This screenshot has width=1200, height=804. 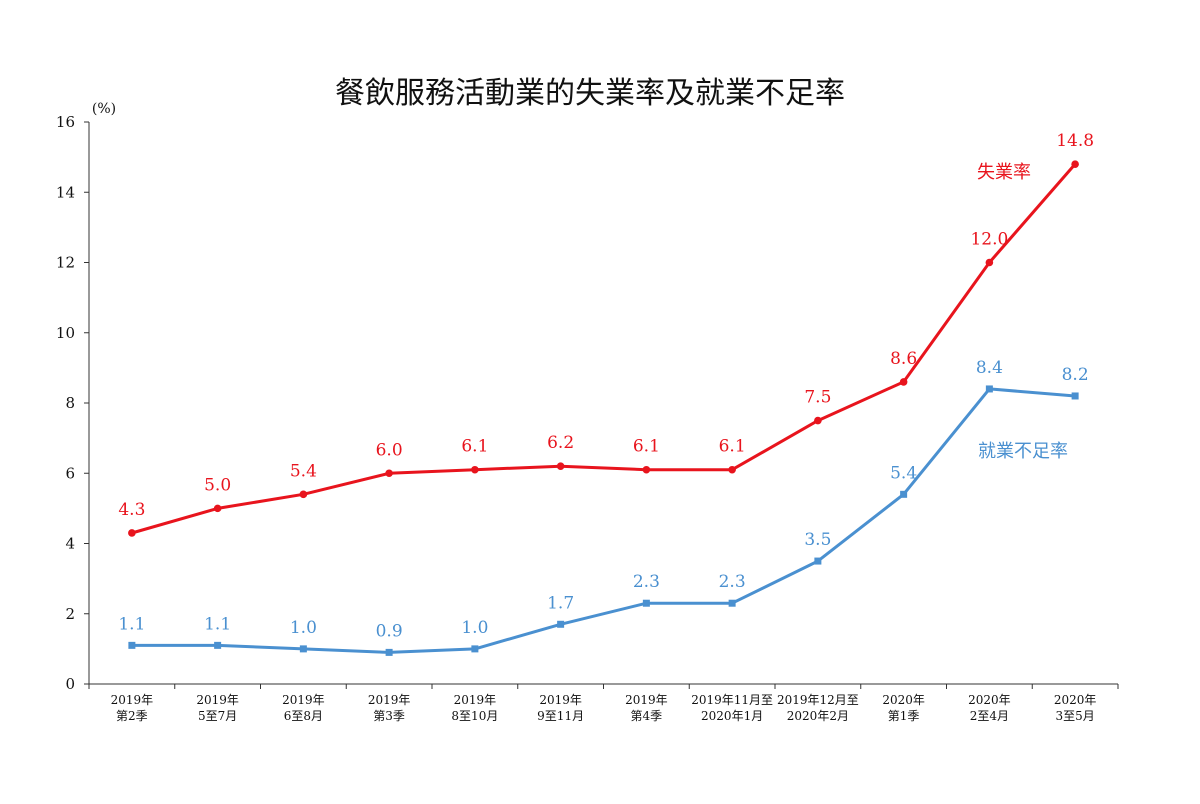 What do you see at coordinates (903, 359) in the screenshot?
I see `data-label: 8.6` at bounding box center [903, 359].